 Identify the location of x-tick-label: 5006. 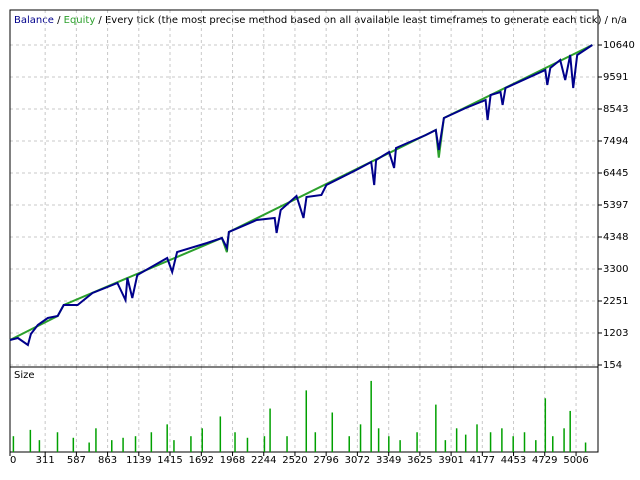
(575, 460).